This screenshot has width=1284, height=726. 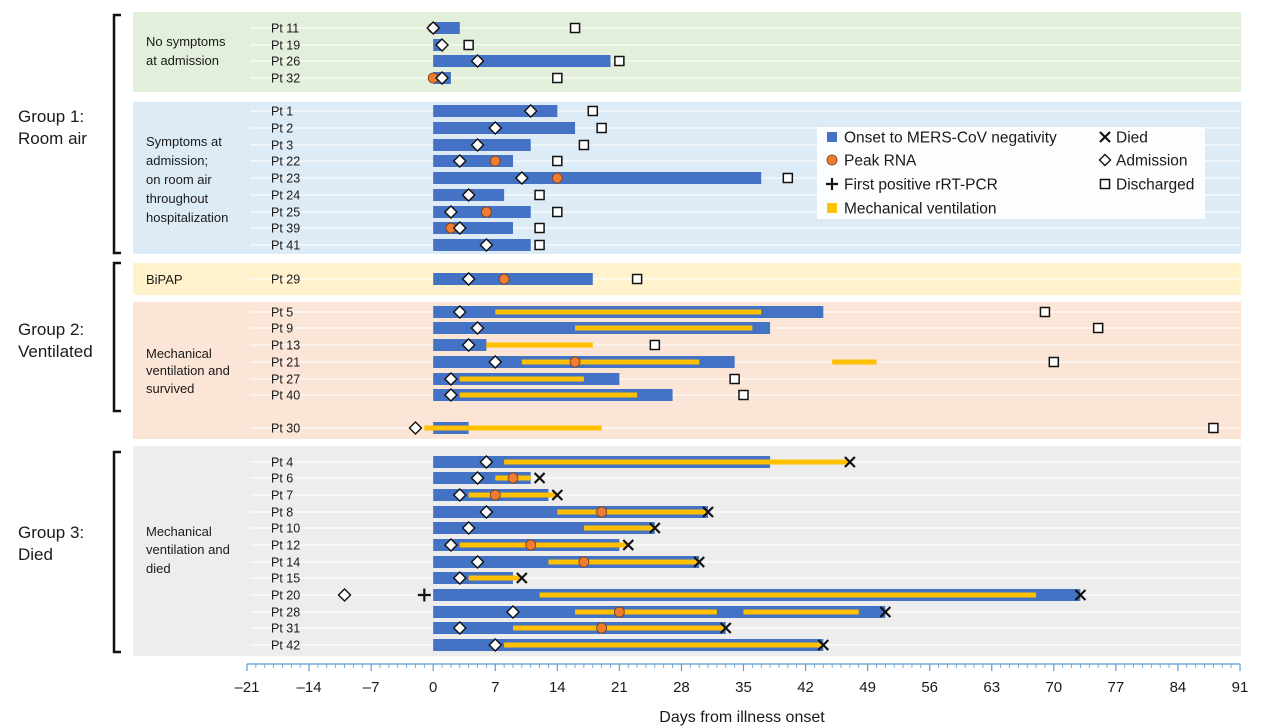 What do you see at coordinates (920, 209) in the screenshot?
I see `legend-label: Mechanical ventilation` at bounding box center [920, 209].